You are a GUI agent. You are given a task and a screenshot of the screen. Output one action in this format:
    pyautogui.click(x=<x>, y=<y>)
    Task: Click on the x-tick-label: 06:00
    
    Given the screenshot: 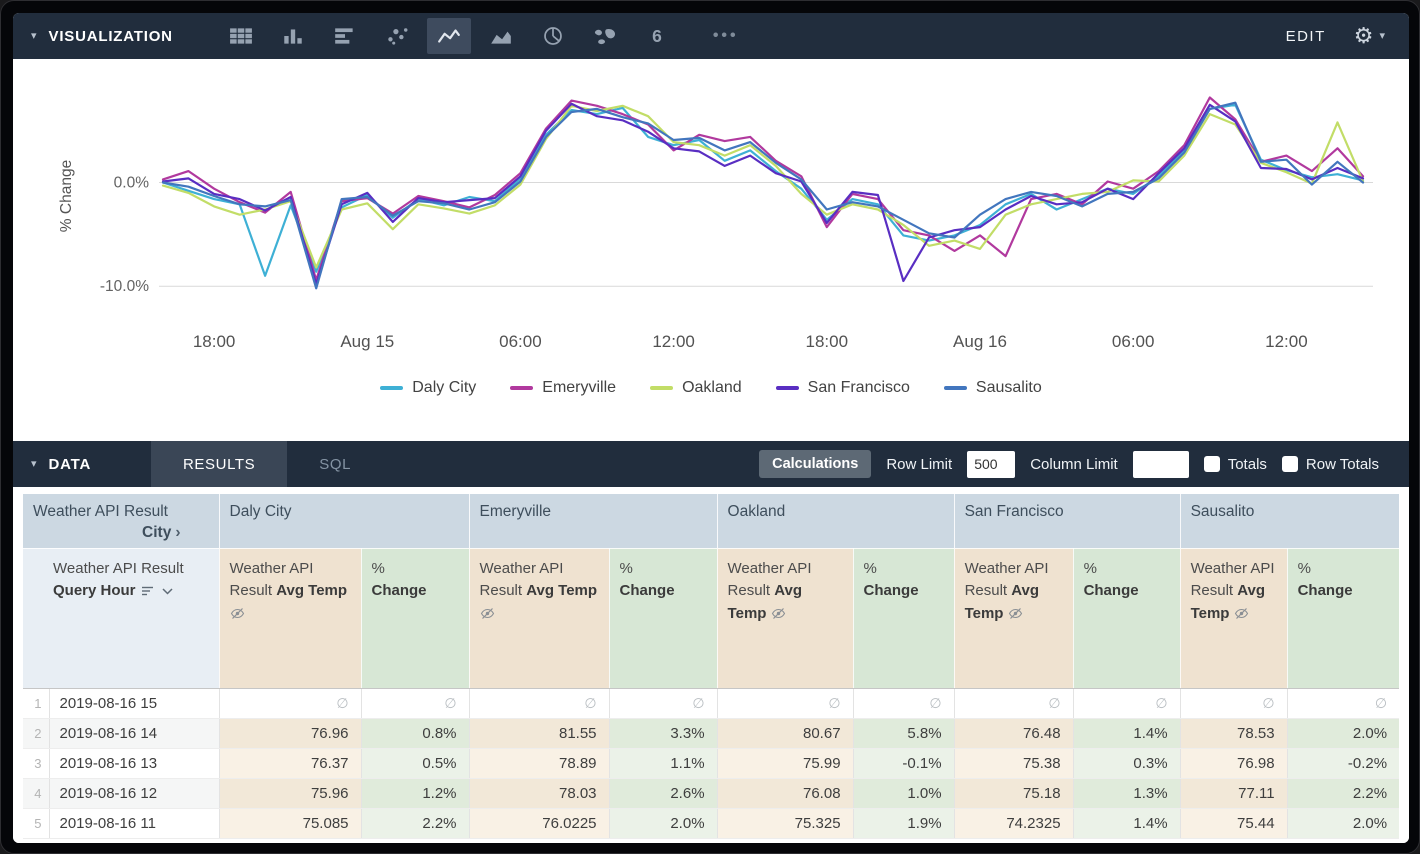 What is the action you would take?
    pyautogui.click(x=1133, y=341)
    